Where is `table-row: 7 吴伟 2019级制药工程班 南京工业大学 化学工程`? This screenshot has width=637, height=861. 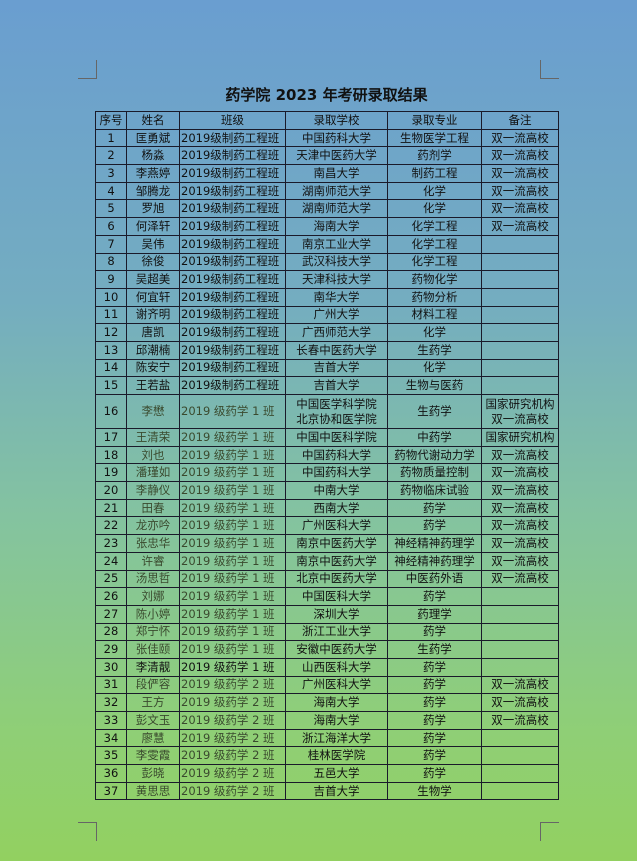 table-row: 7 吴伟 2019级制药工程班 南京工业大学 化学工程 is located at coordinates (327, 244).